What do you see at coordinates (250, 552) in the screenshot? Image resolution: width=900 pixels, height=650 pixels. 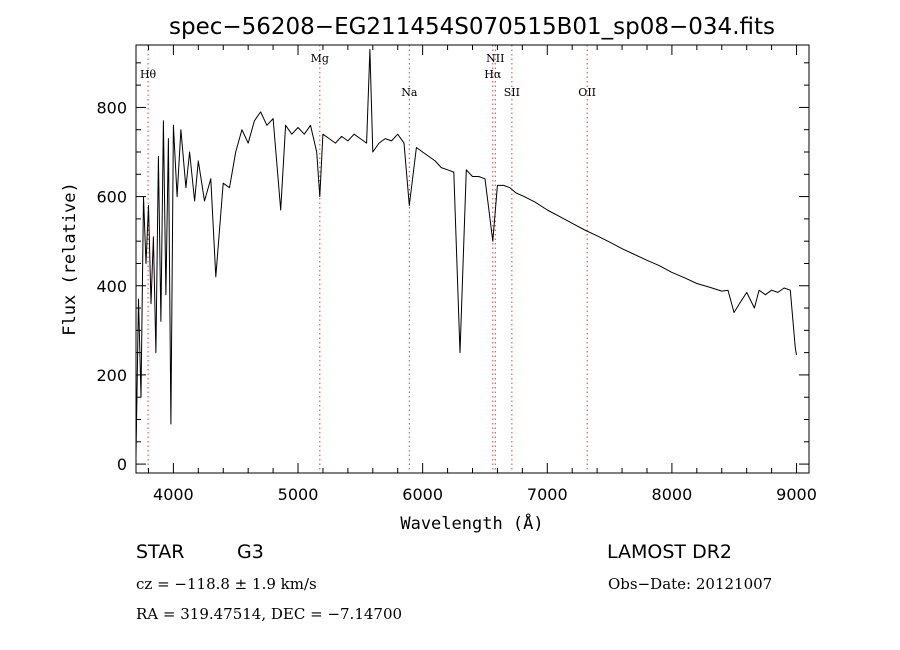 I see `object-subclass: G3` at bounding box center [250, 552].